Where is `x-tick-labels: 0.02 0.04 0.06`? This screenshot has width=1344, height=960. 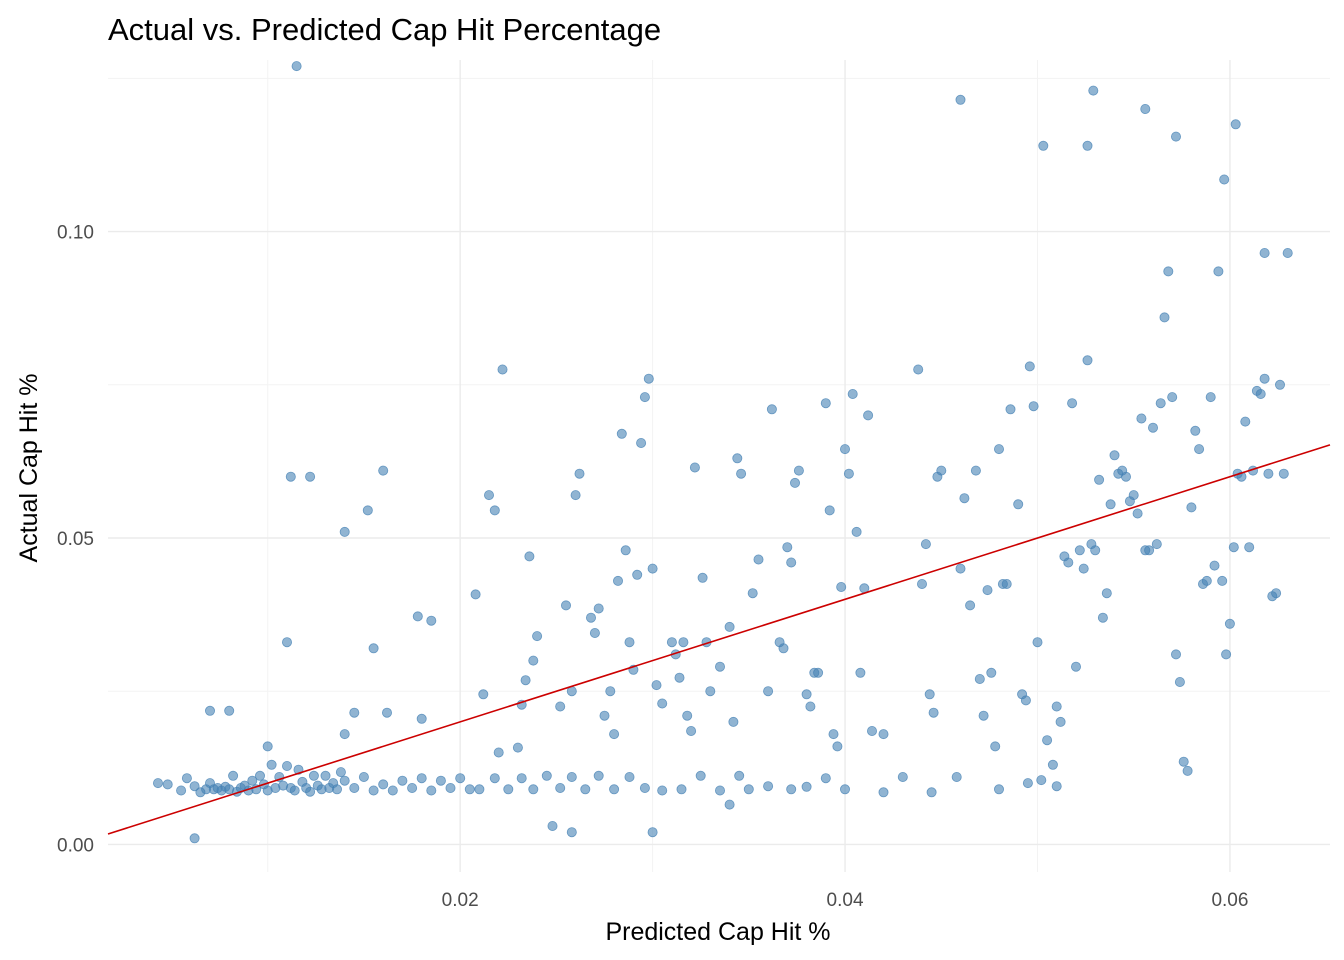
x-tick-labels: 0.02 0.04 0.06 is located at coordinates (845, 900).